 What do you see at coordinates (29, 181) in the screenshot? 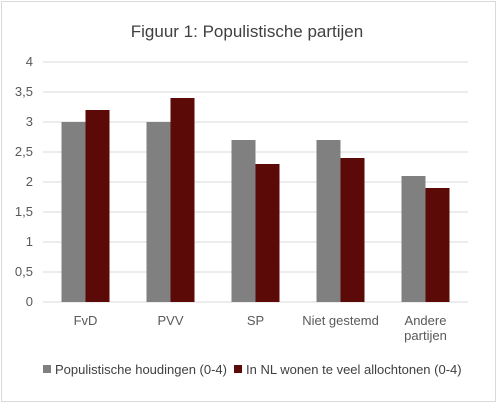
I see `y-tick-label: 2` at bounding box center [29, 181].